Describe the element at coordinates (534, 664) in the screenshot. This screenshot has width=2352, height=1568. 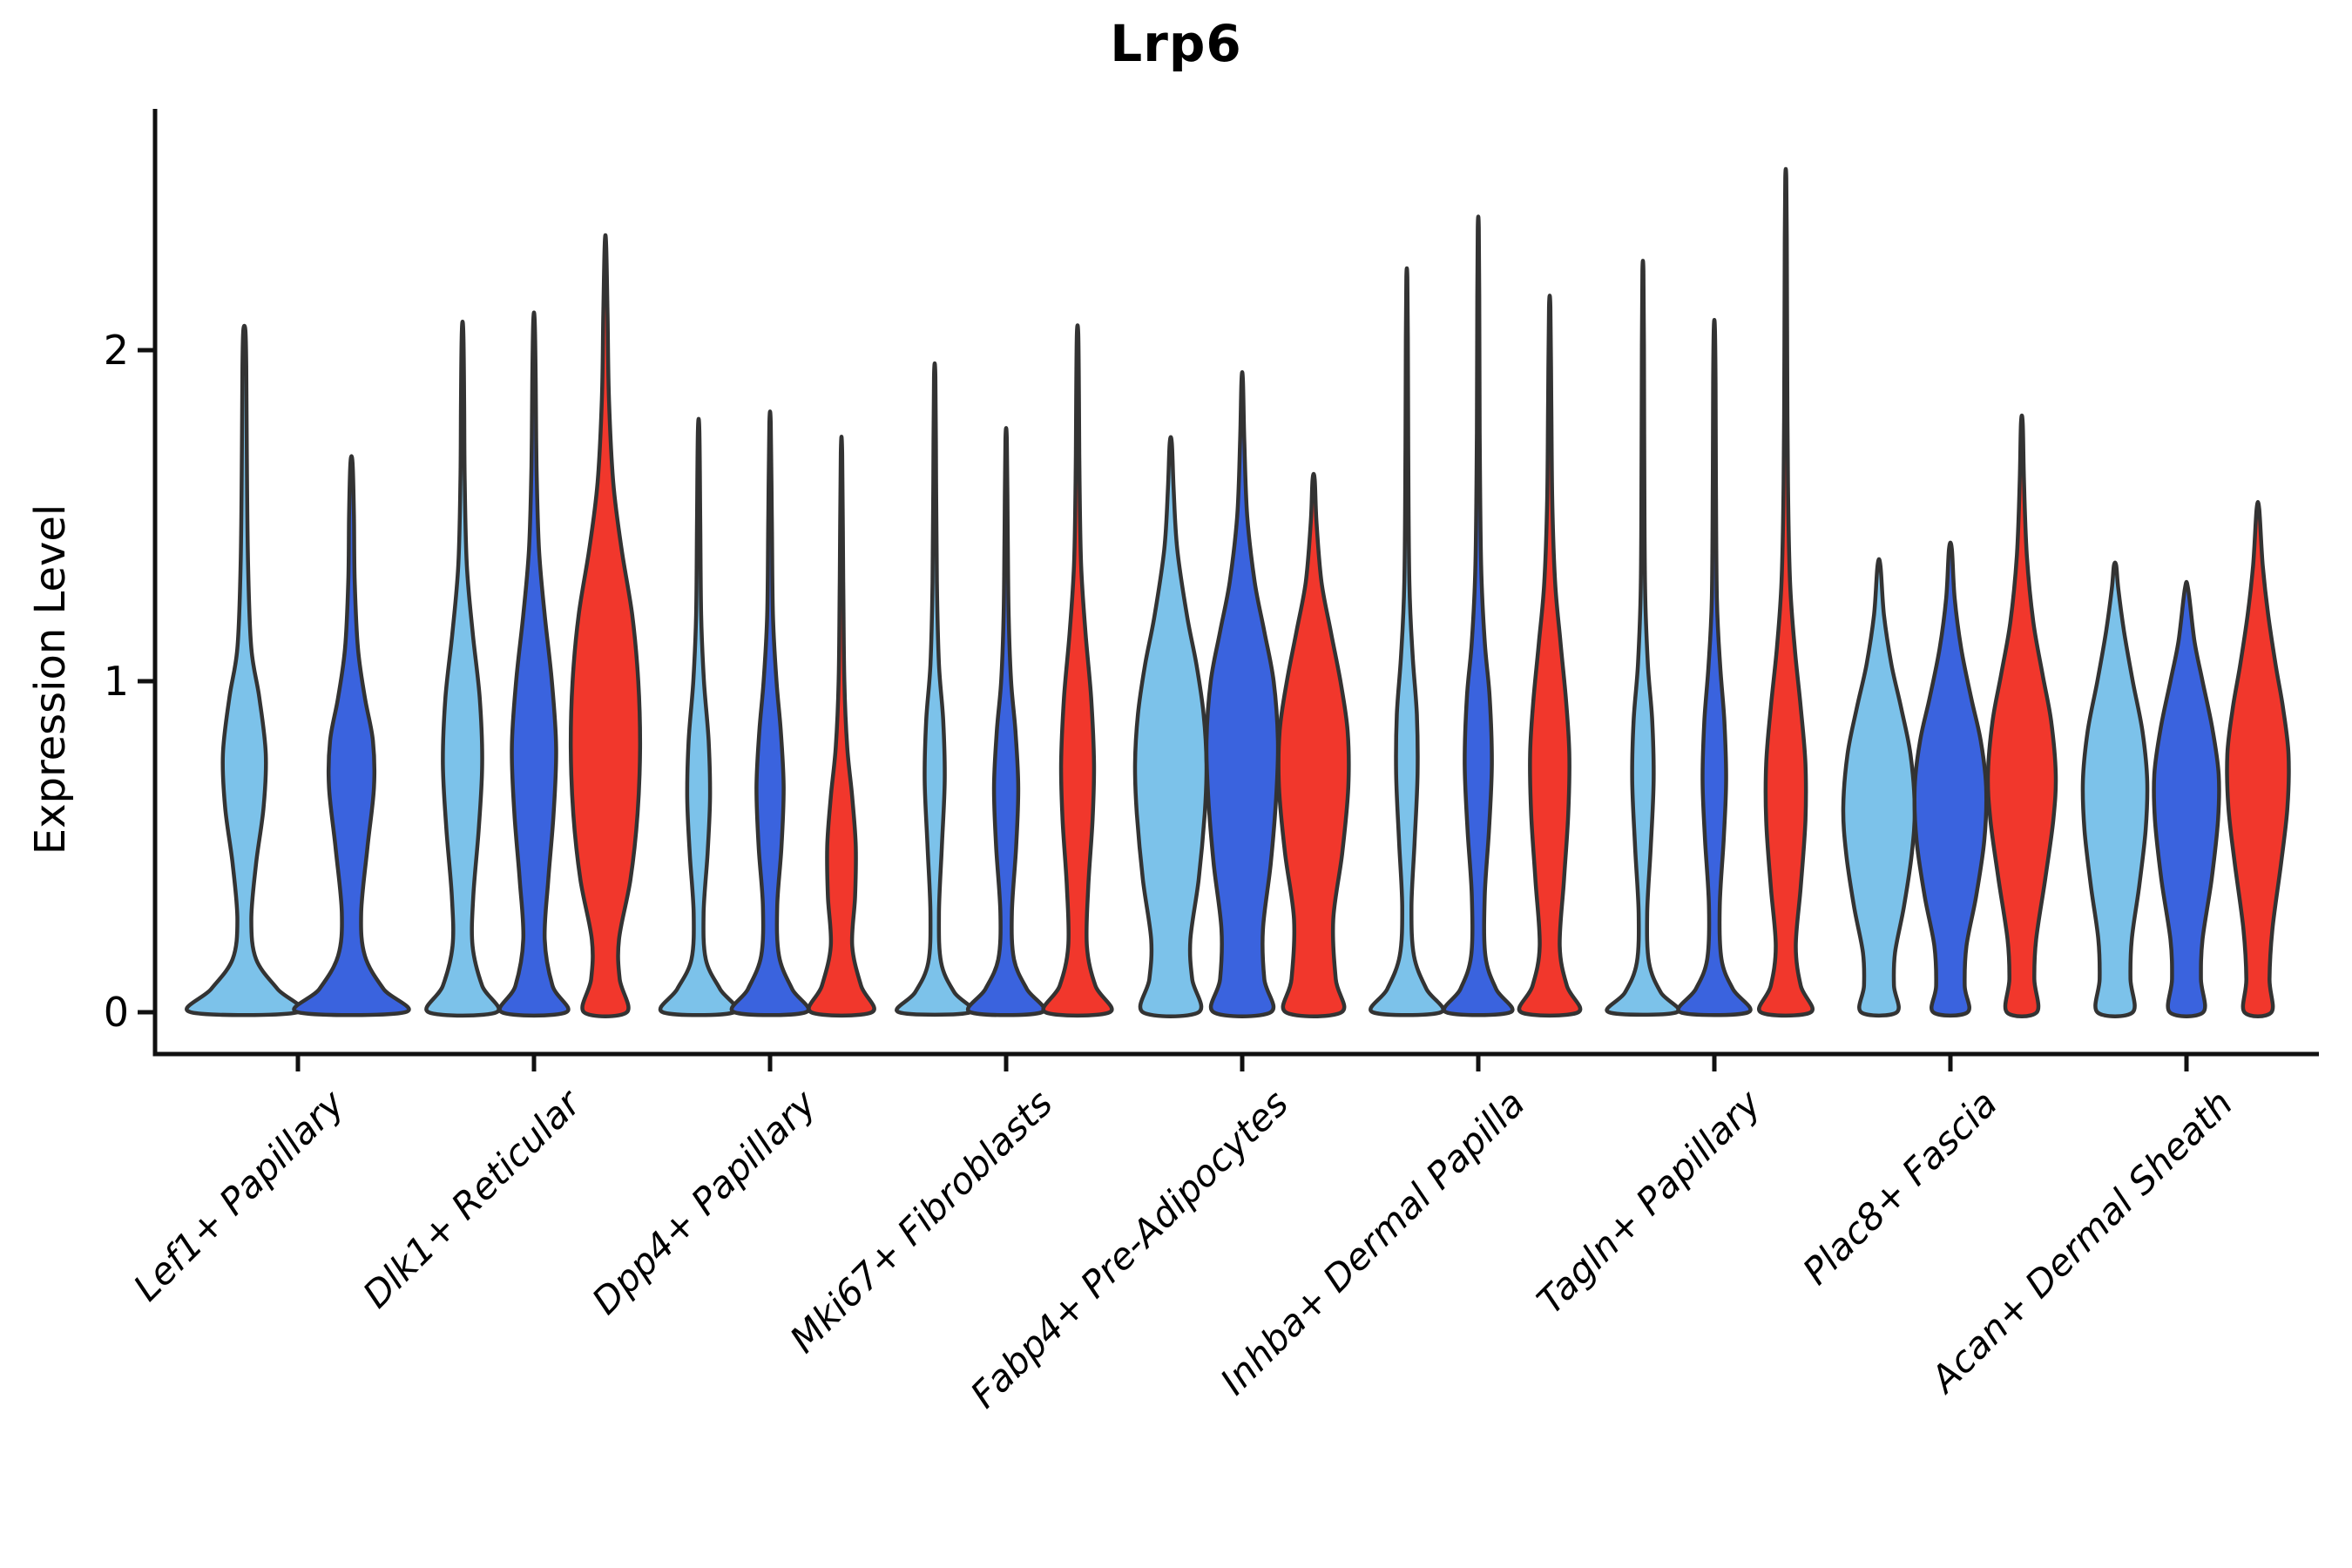
I see `violin-1-dark_blue` at that location.